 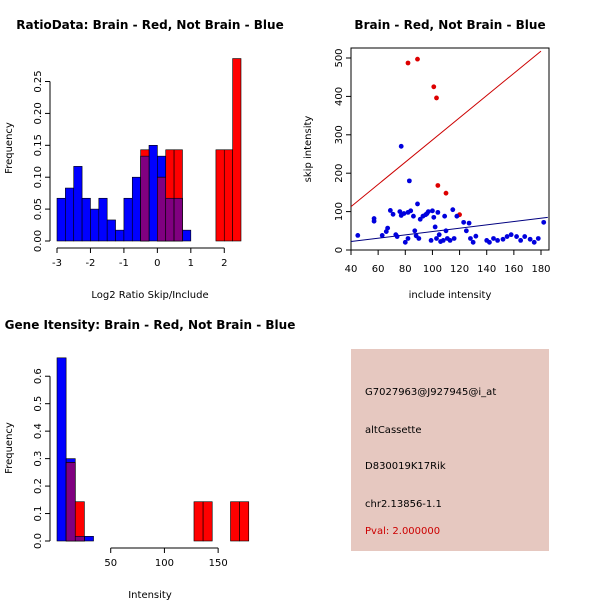 What do you see at coordinates (403, 504) in the screenshot?
I see `chromosome-location: chr2.13856-1.1` at bounding box center [403, 504].